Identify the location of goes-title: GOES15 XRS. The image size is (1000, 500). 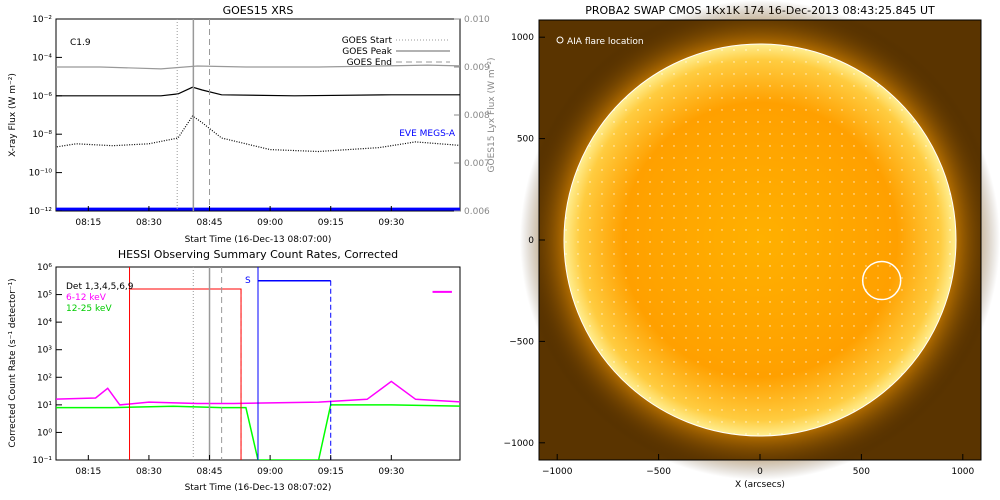
(258, 10).